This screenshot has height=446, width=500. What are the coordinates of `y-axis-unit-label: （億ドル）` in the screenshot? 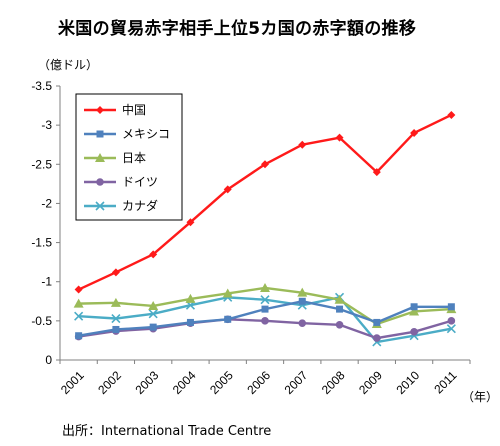 It's located at (68, 65).